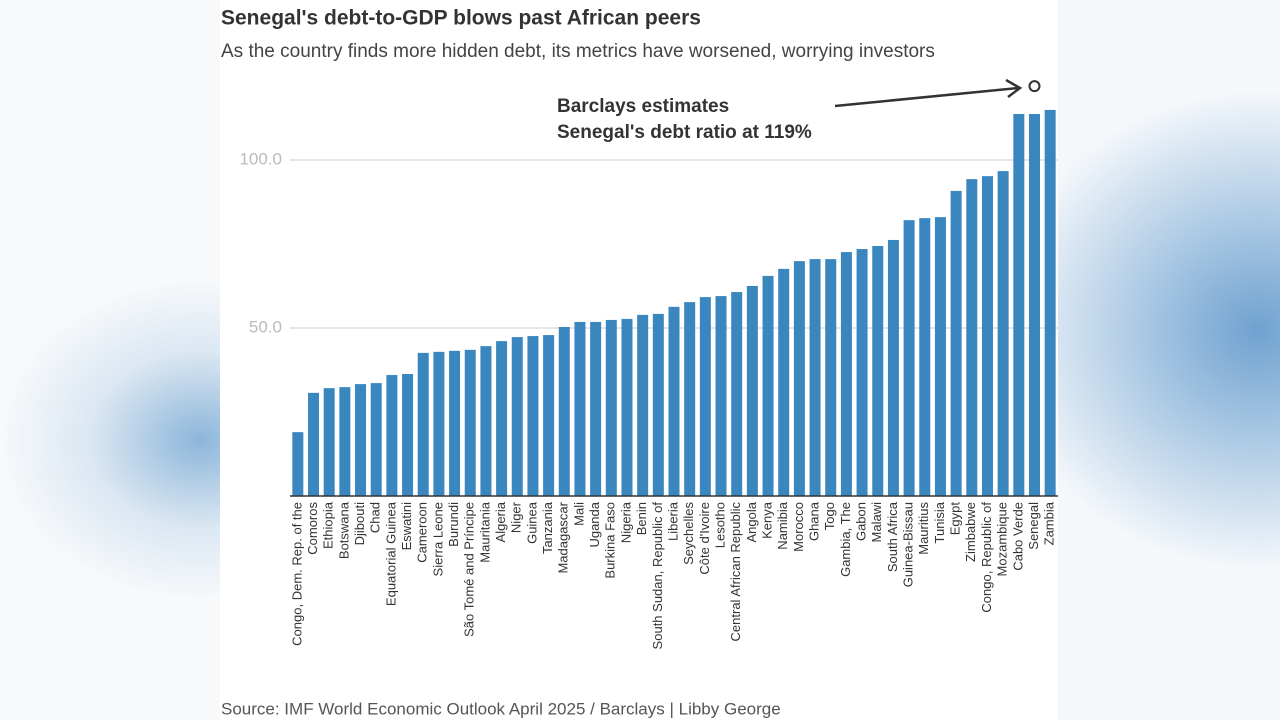  What do you see at coordinates (986, 557) in the screenshot?
I see `x-tick-label: Congo, Republic of` at bounding box center [986, 557].